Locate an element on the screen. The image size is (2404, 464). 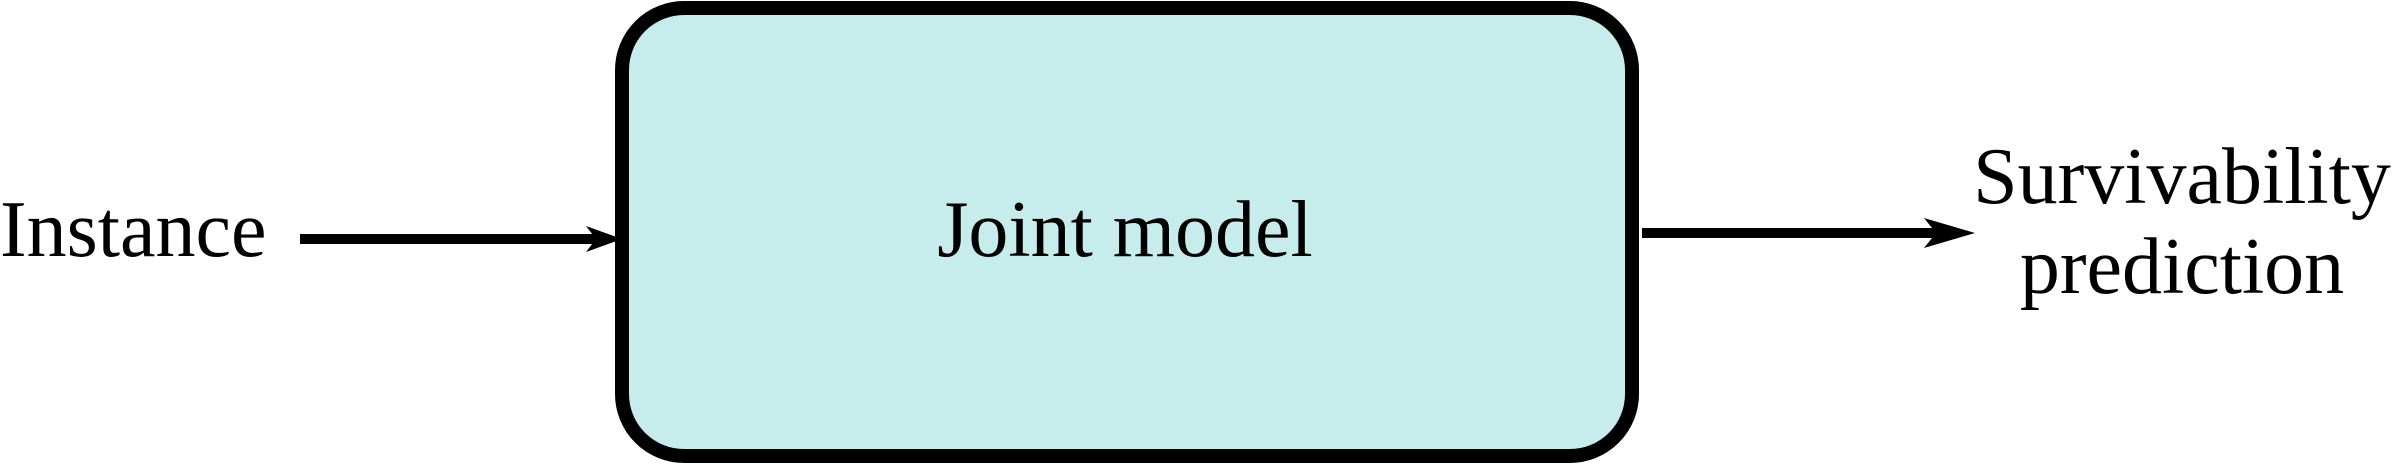
output-arrow is located at coordinates (1808, 233).